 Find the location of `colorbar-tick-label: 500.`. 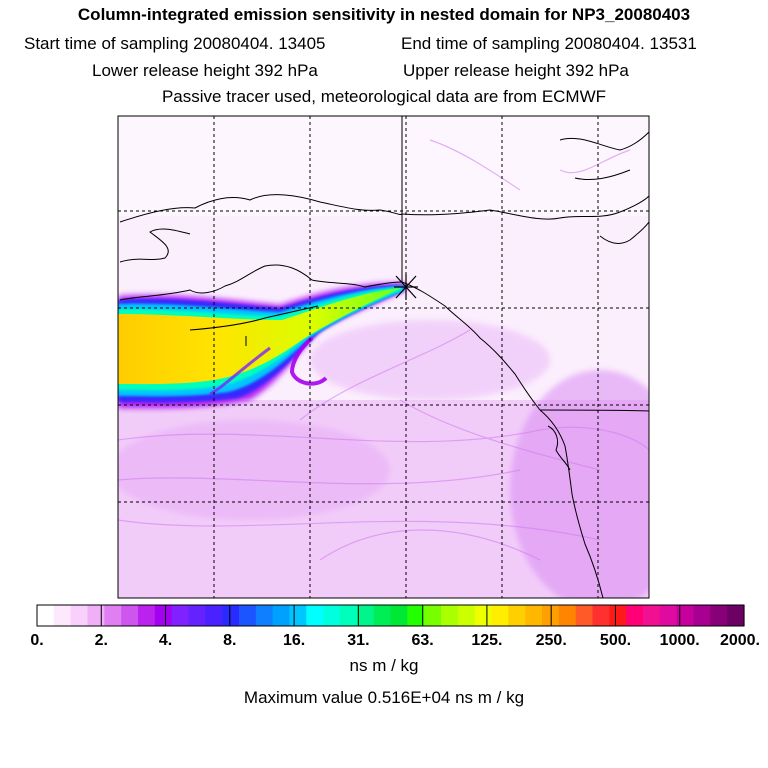

colorbar-tick-label: 500. is located at coordinates (615, 640).